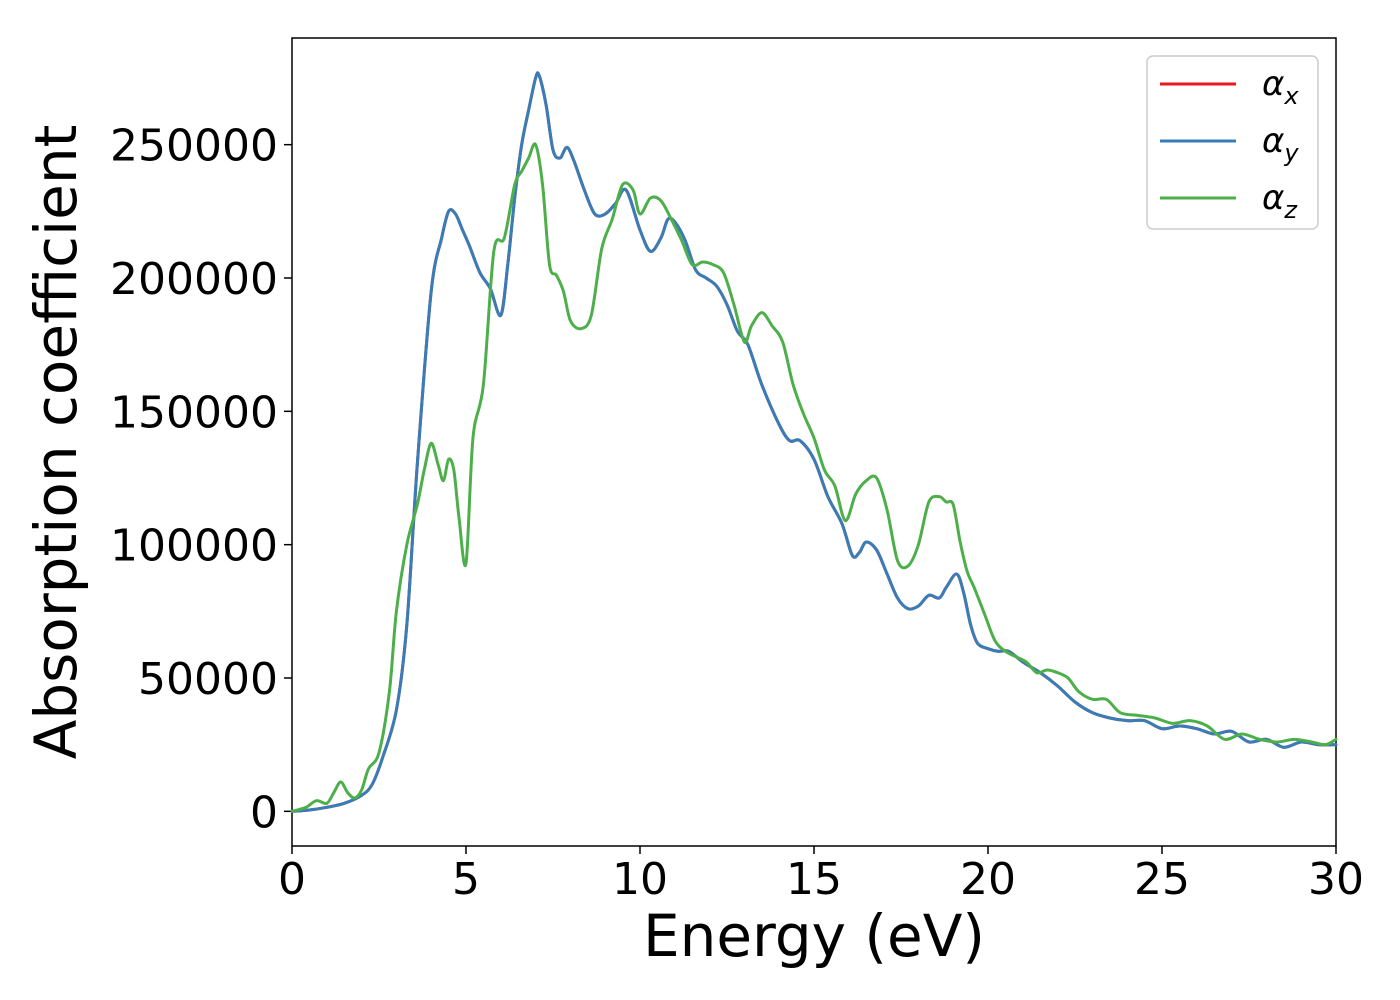  I want to click on legend-label-subscript: x, so click(1291, 96).